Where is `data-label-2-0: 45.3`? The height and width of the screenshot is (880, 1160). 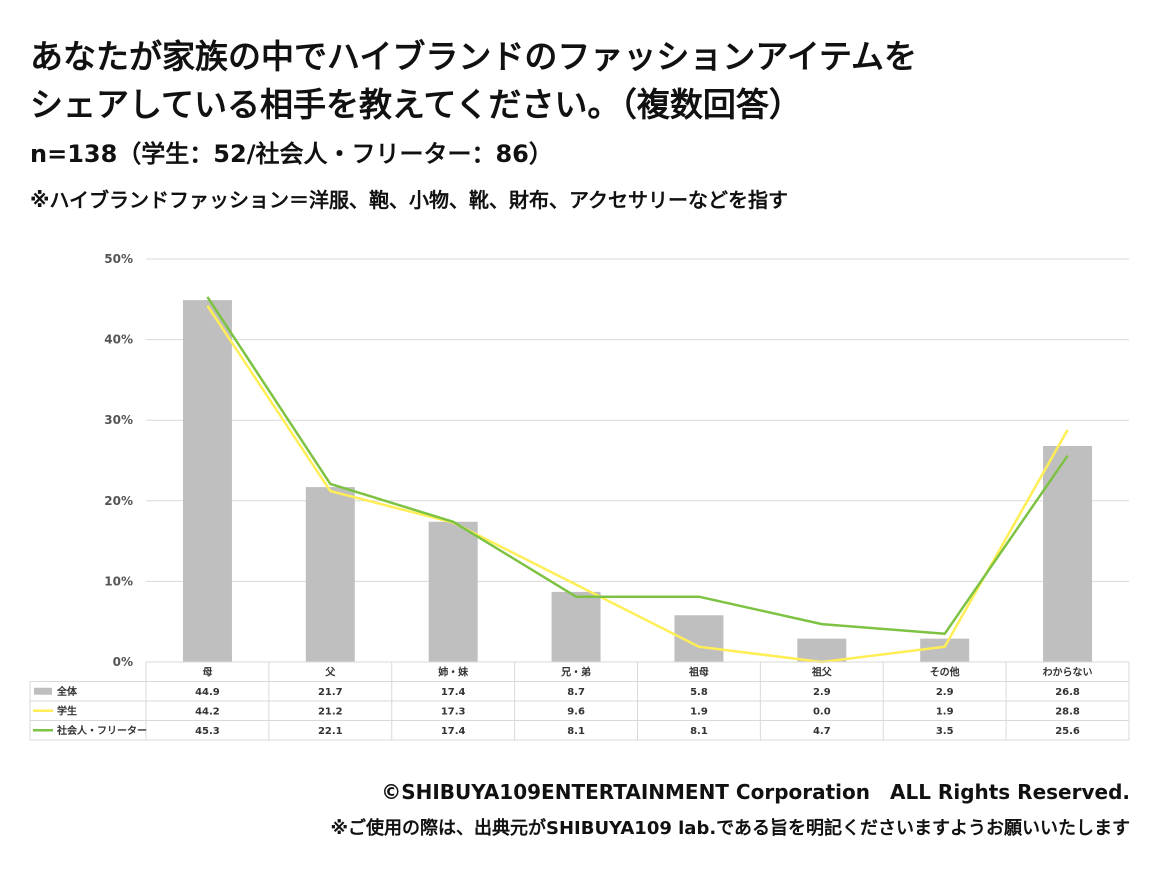 data-label-2-0: 45.3 is located at coordinates (207, 731).